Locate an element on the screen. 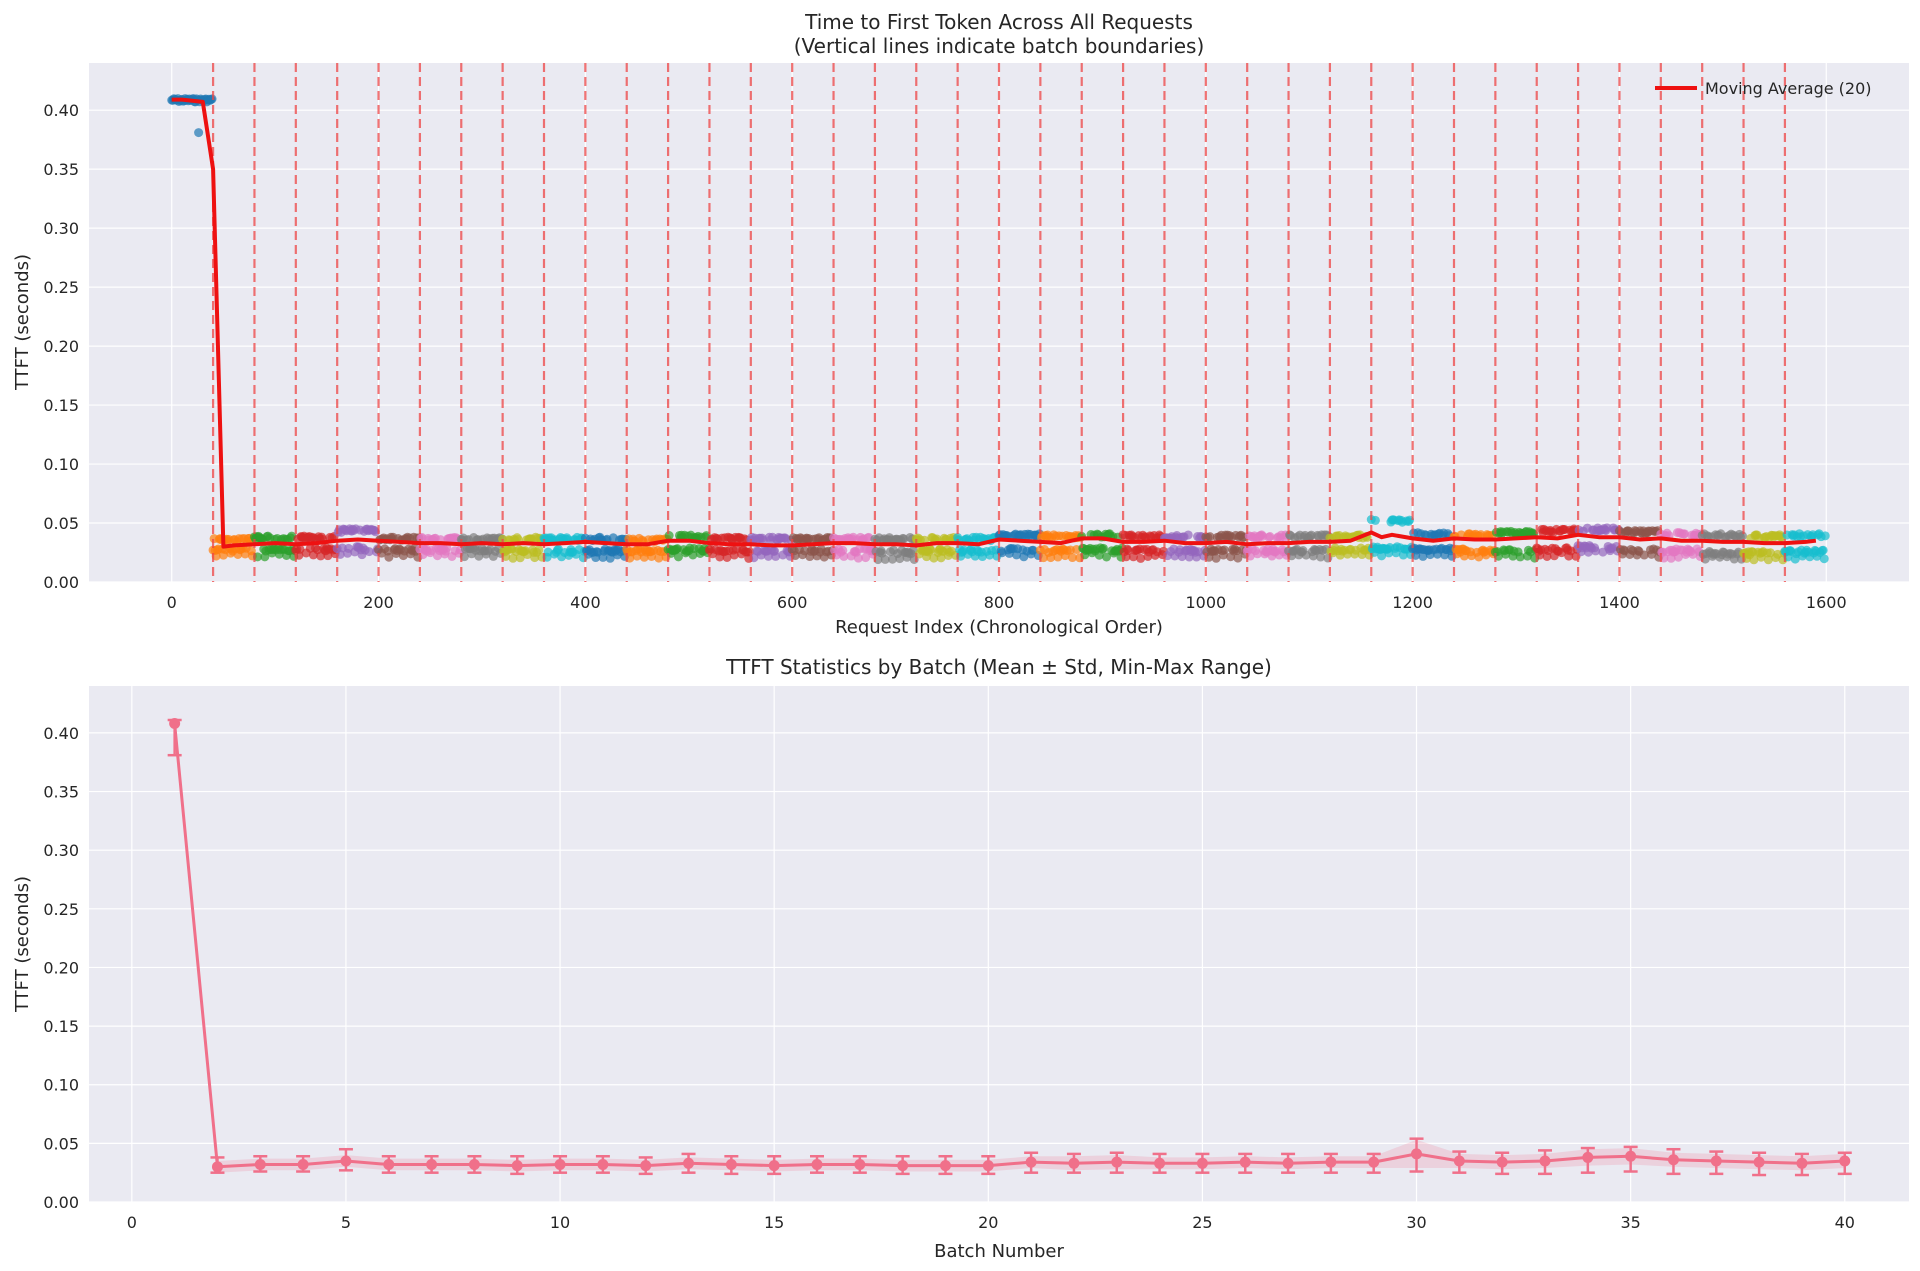 This screenshot has width=1920, height=1271. chart2-y-ticks: 0.00 0.05 0.10 0.15 0.20 0.25 0.30 0.35 0.40 is located at coordinates (61, 968).